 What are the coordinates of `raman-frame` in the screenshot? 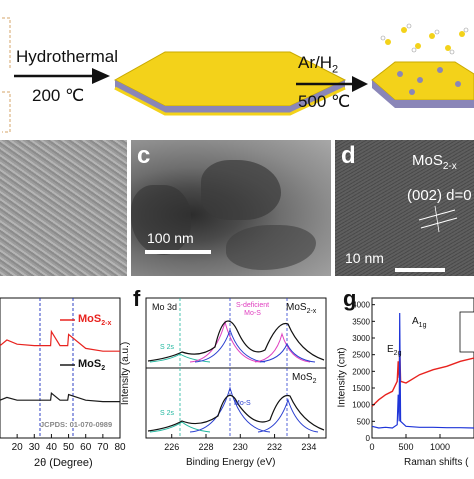 It's located at (422, 368).